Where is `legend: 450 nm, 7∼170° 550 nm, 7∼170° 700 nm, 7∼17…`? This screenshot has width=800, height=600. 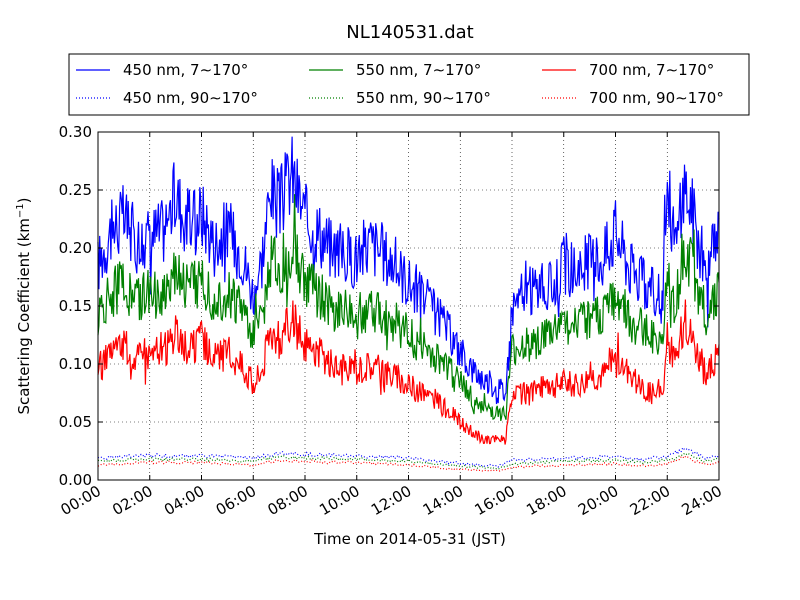
legend: 450 nm, 7∼170° 550 nm, 7∼170° 700 nm, 7∼17… is located at coordinates (409, 84).